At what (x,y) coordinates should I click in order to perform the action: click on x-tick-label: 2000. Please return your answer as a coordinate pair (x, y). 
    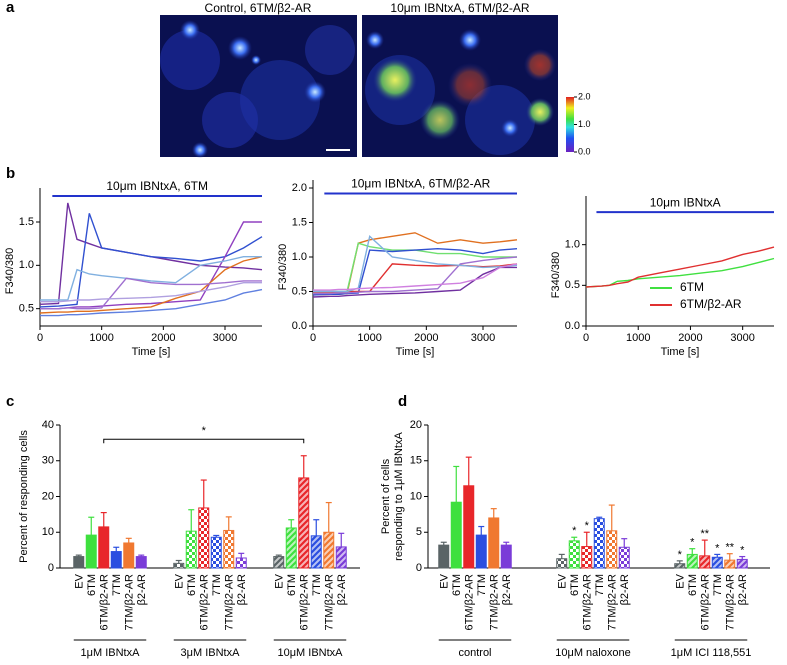
    Looking at the image, I should click on (690, 338).